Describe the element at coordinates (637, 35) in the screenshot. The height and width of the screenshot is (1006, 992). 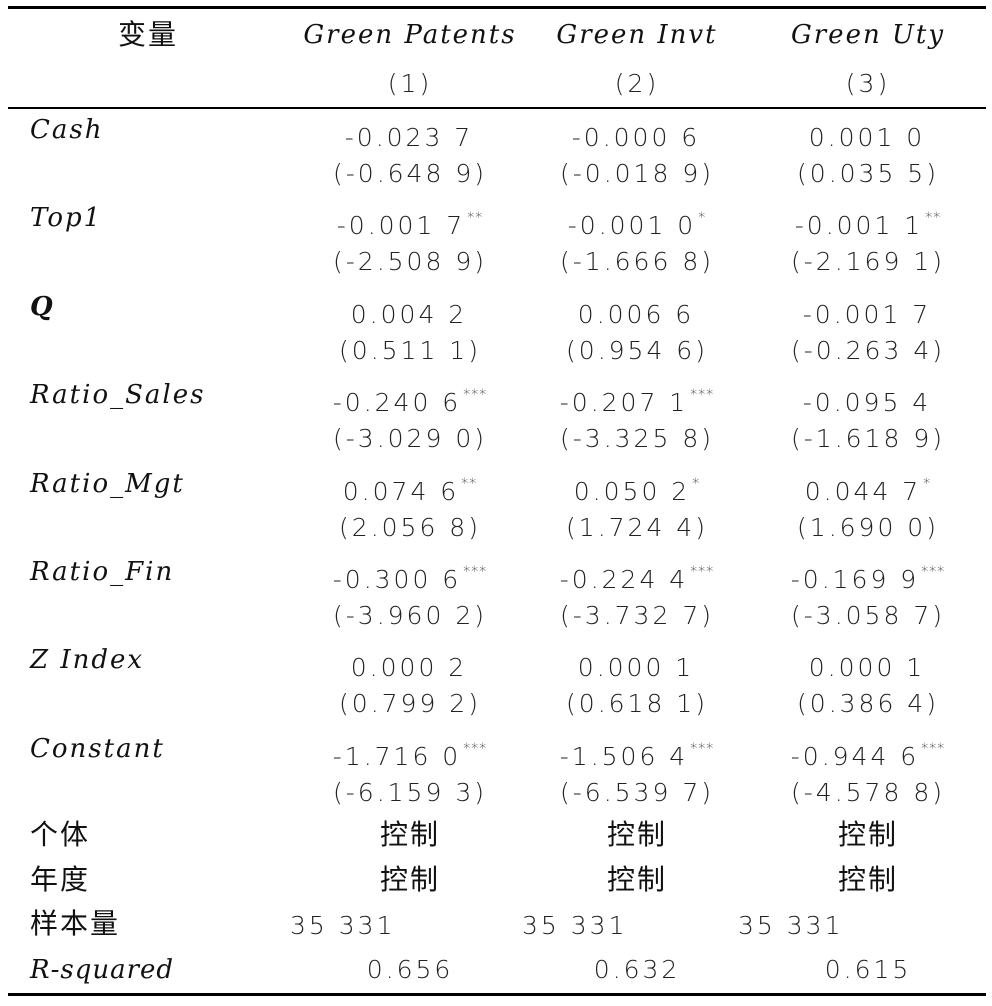
I see `column-header-2: Green Invt` at that location.